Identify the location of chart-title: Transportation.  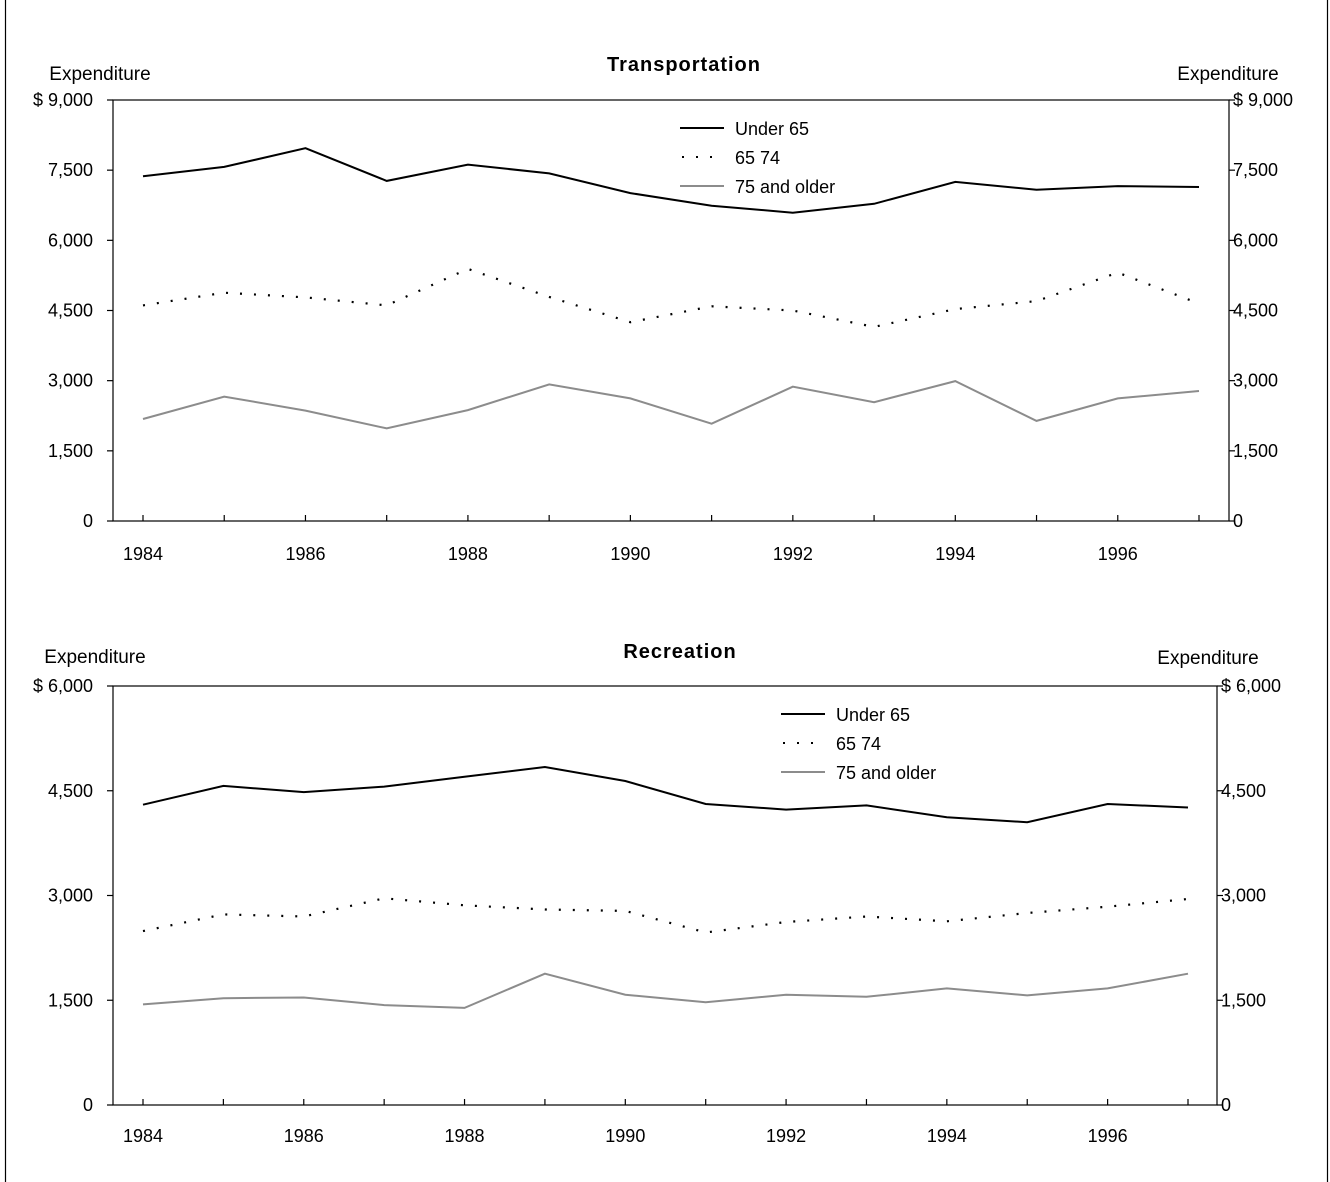
(684, 65).